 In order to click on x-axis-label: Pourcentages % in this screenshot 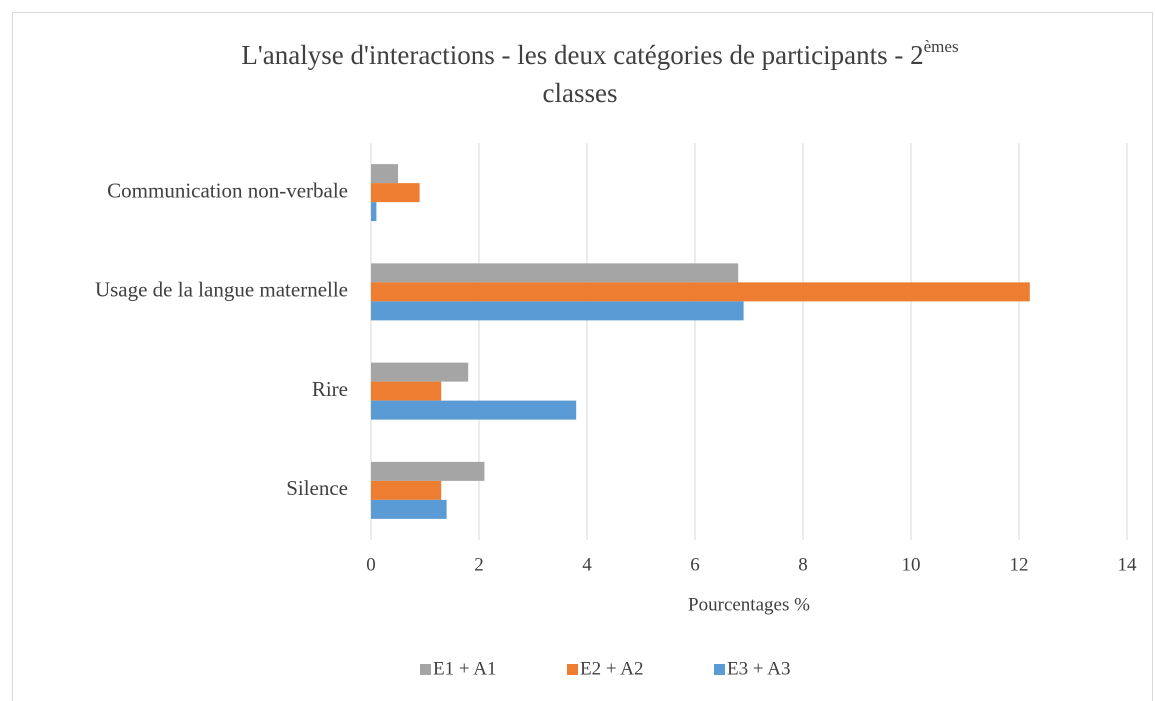, I will do `click(749, 604)`.